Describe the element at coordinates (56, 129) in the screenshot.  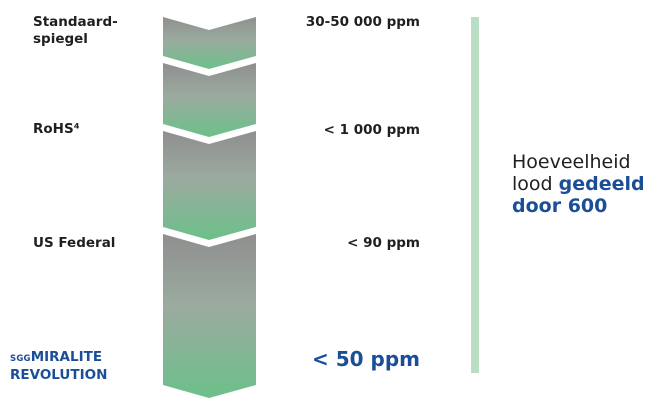
I see `label-rohs: RoHS⁴` at that location.